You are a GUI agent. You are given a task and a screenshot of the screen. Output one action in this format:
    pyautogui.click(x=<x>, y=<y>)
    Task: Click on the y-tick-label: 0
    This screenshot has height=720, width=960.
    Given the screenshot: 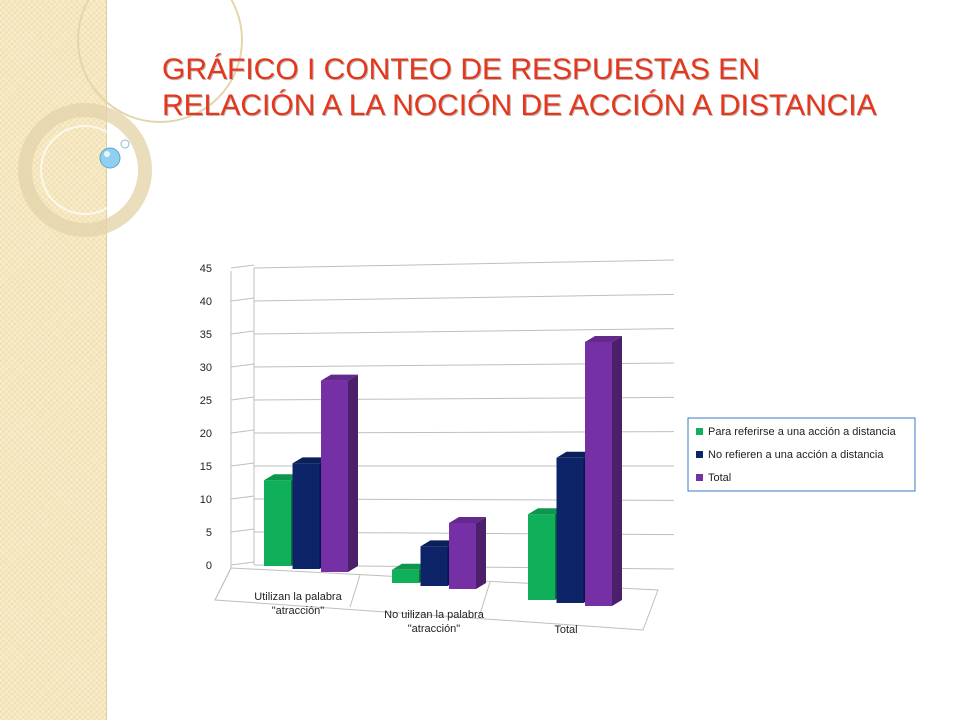 What is the action you would take?
    pyautogui.click(x=209, y=566)
    